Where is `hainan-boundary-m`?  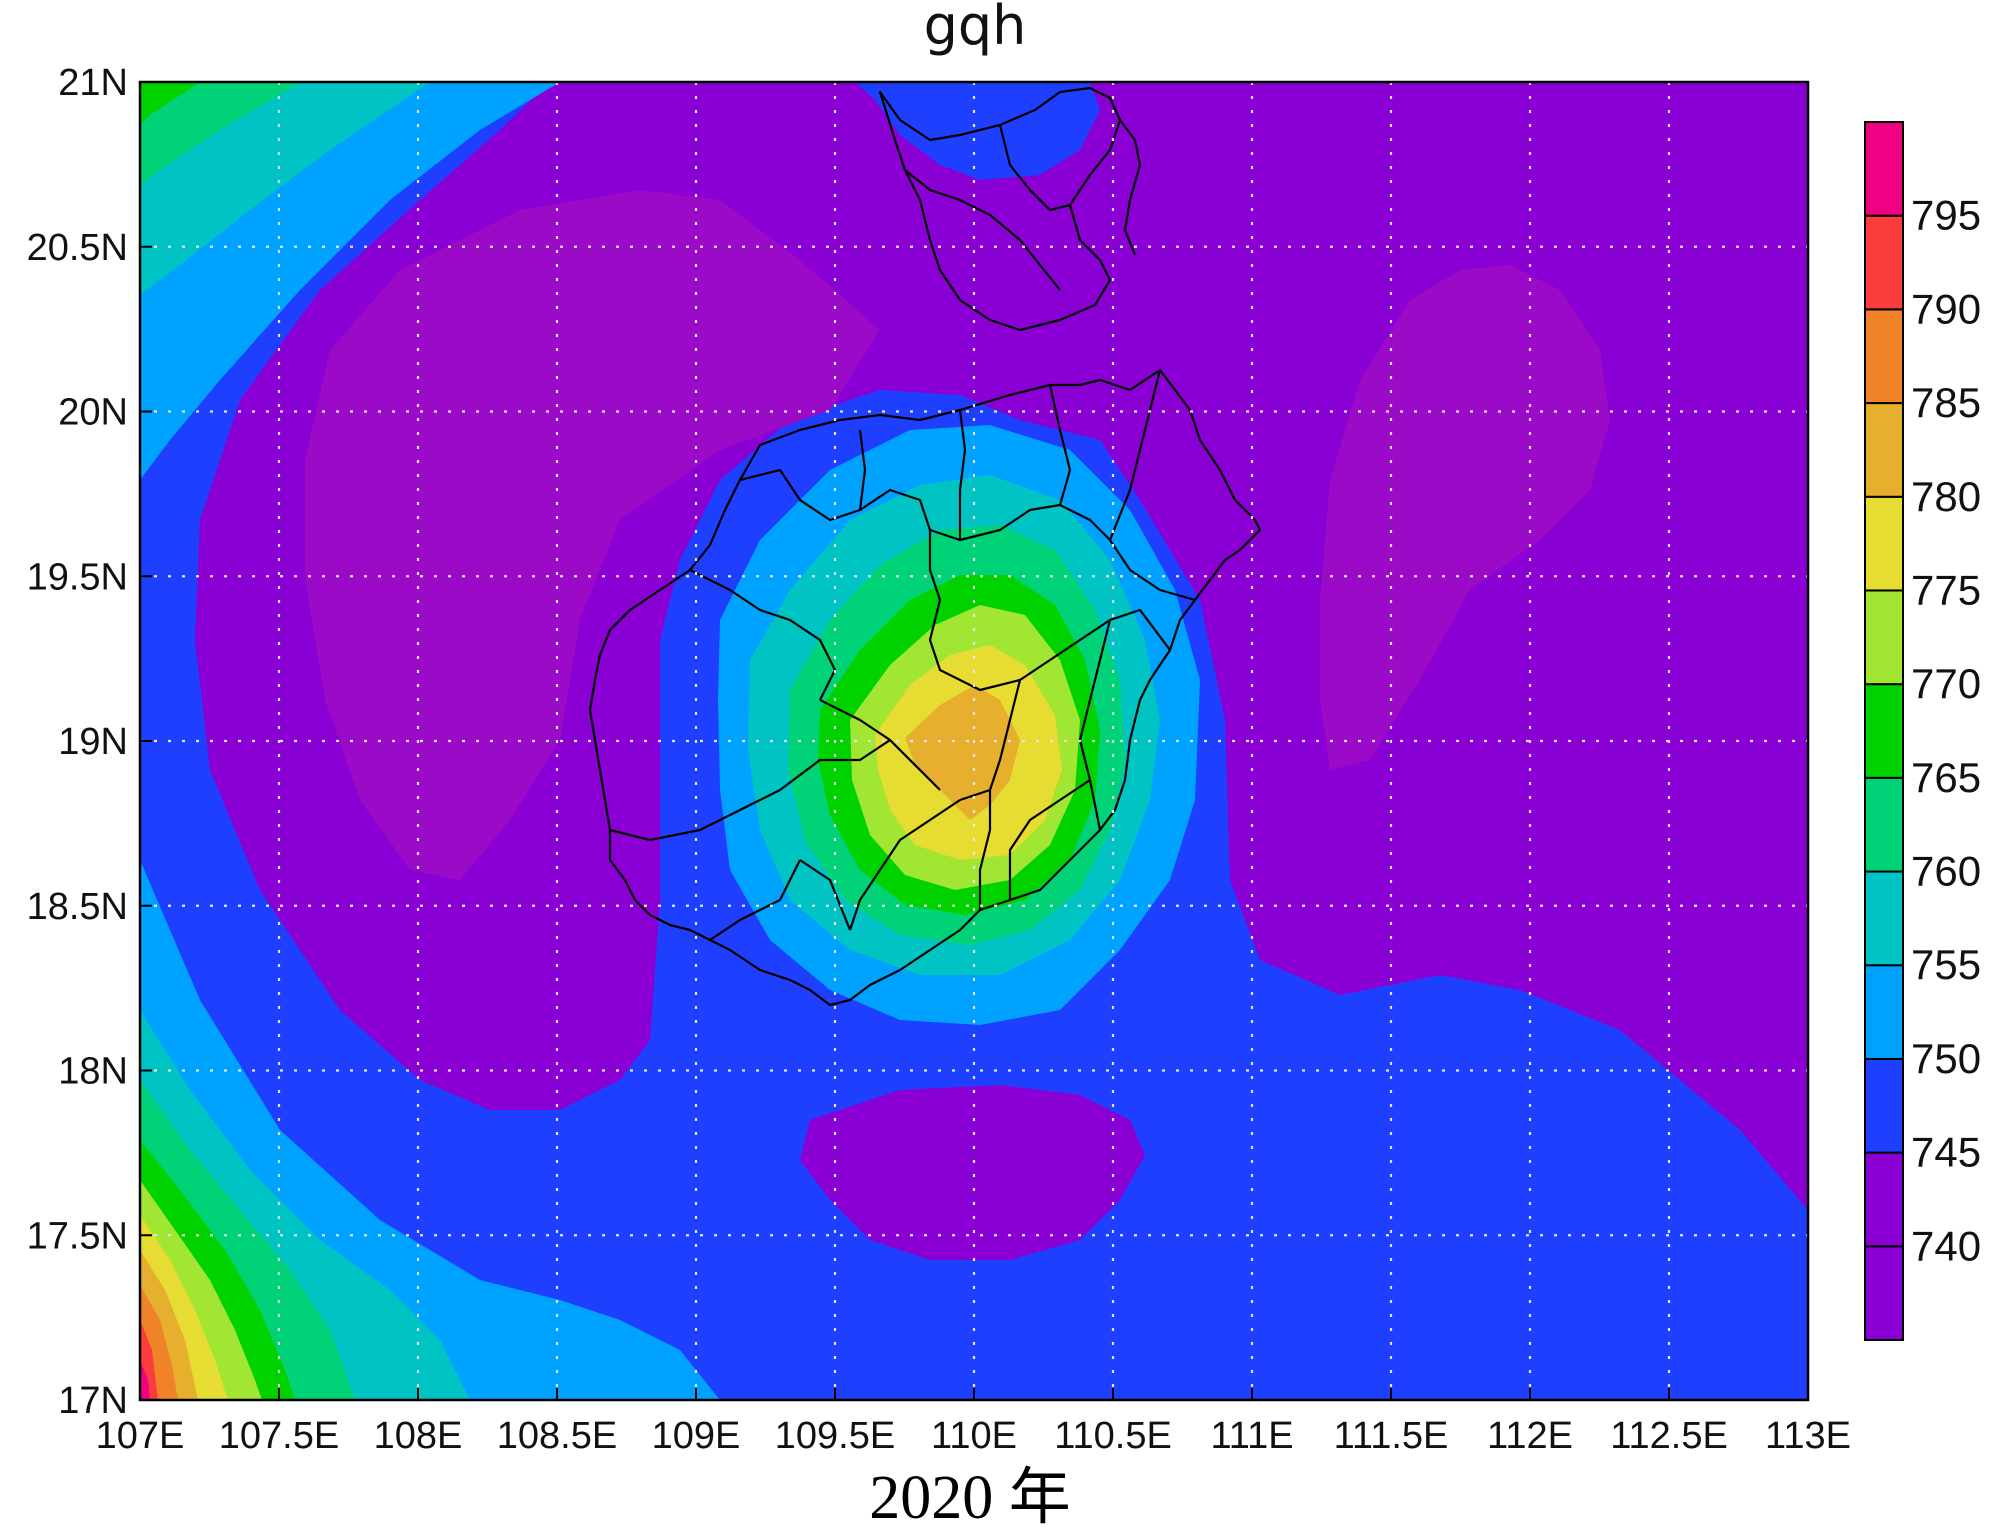 hainan-boundary-m is located at coordinates (750, 790).